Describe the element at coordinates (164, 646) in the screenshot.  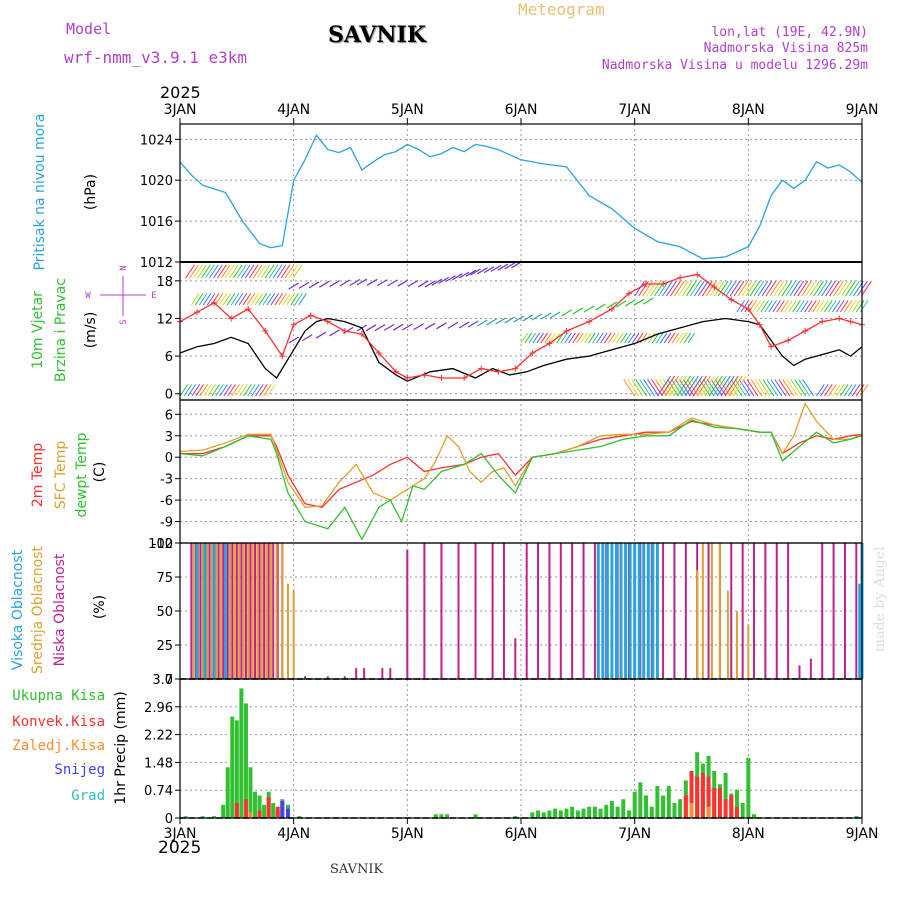
I see `clouds-ytick-label: 25` at that location.